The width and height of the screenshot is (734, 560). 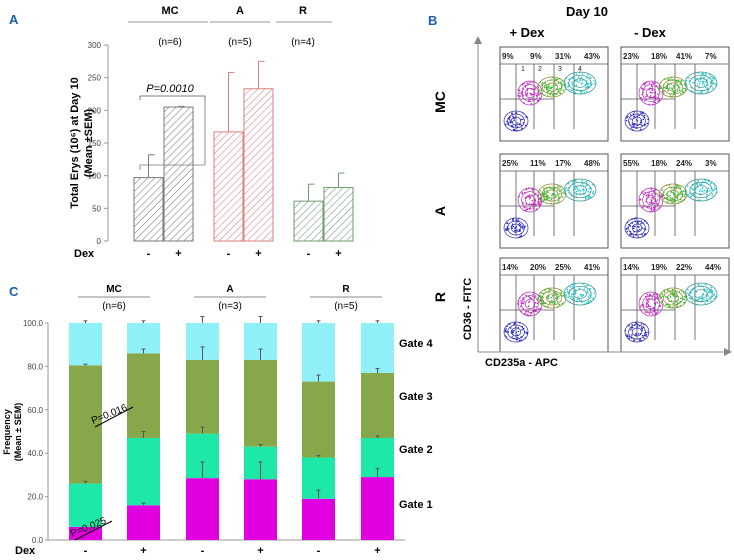 What do you see at coordinates (510, 267) in the screenshot?
I see `flow-gate-percent: 14%` at bounding box center [510, 267].